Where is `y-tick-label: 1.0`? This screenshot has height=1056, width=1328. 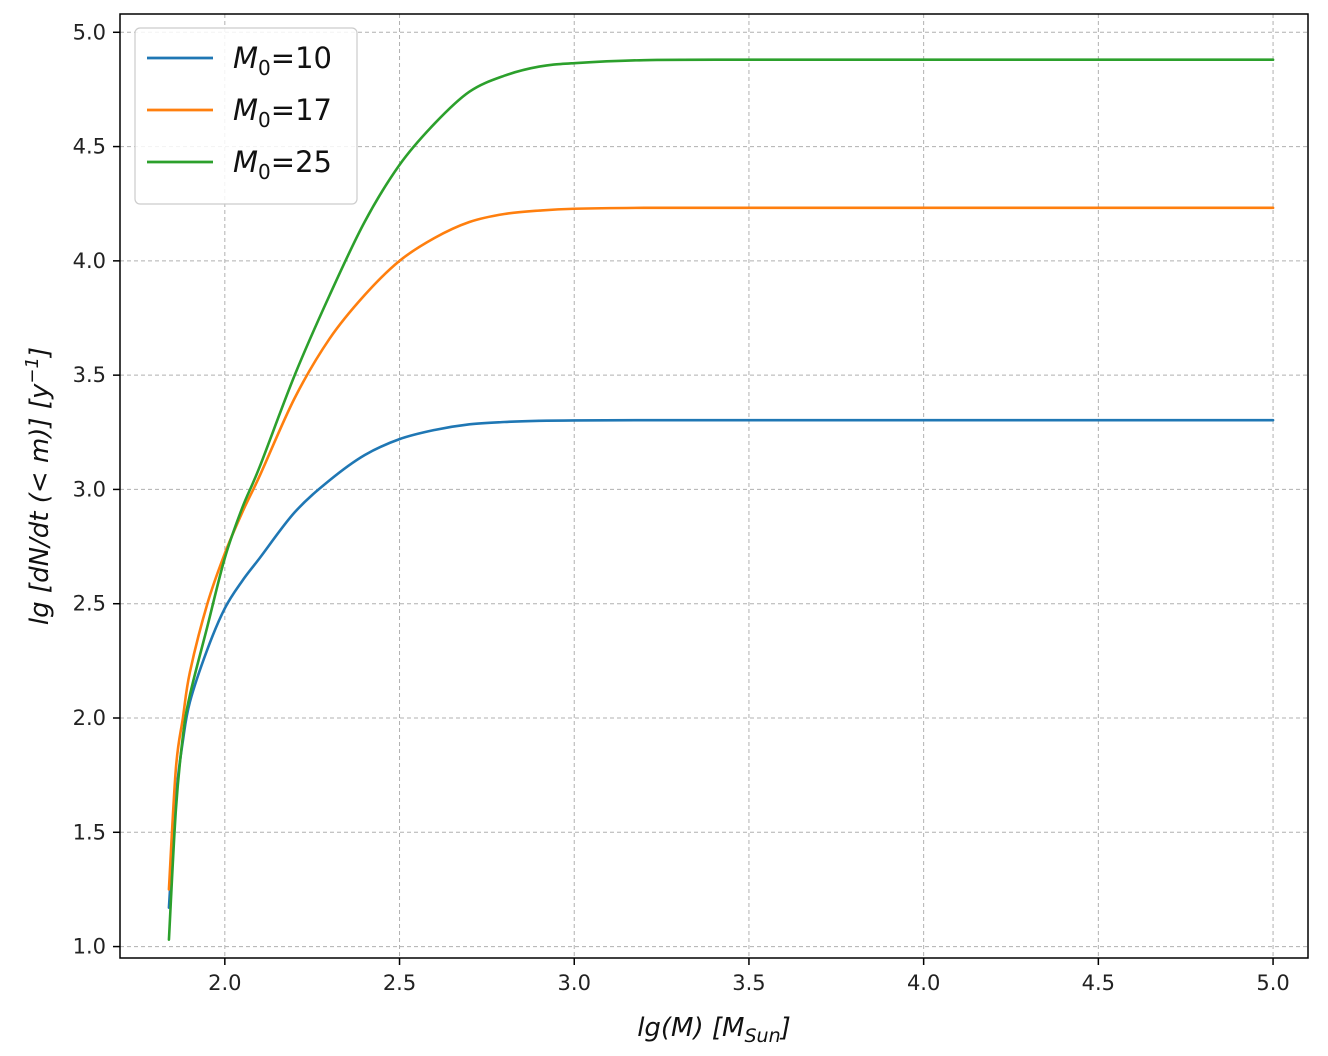
y-tick-label: 1.0 is located at coordinates (89, 947).